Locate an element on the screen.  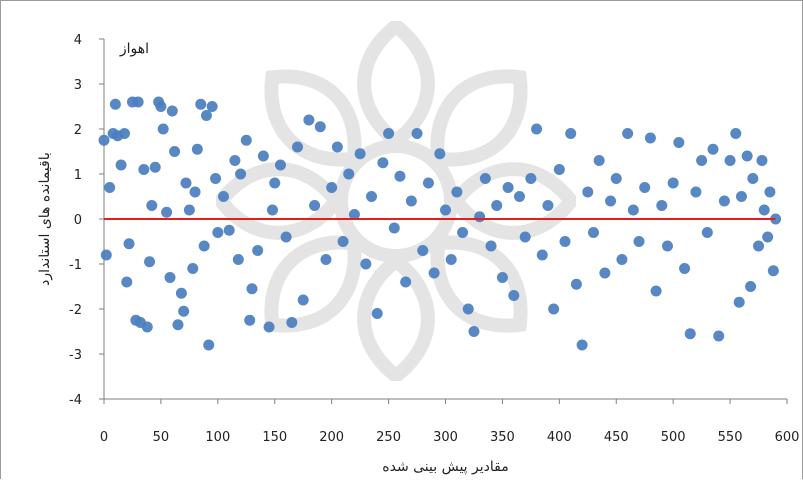
y-tick-label: 1 is located at coordinates (78, 175).